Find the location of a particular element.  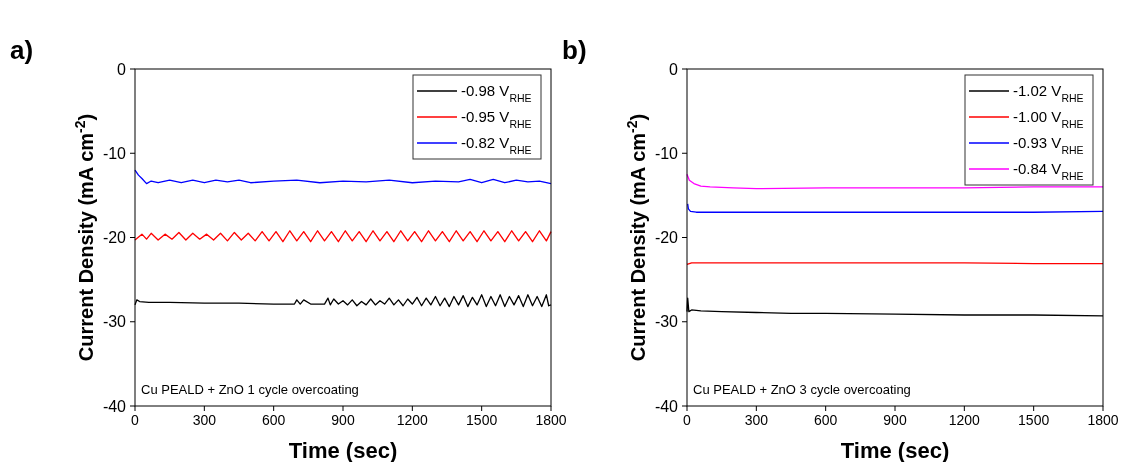

annotation: Cu PEALD + ZnO 1 cycle overcoating is located at coordinates (250, 389).